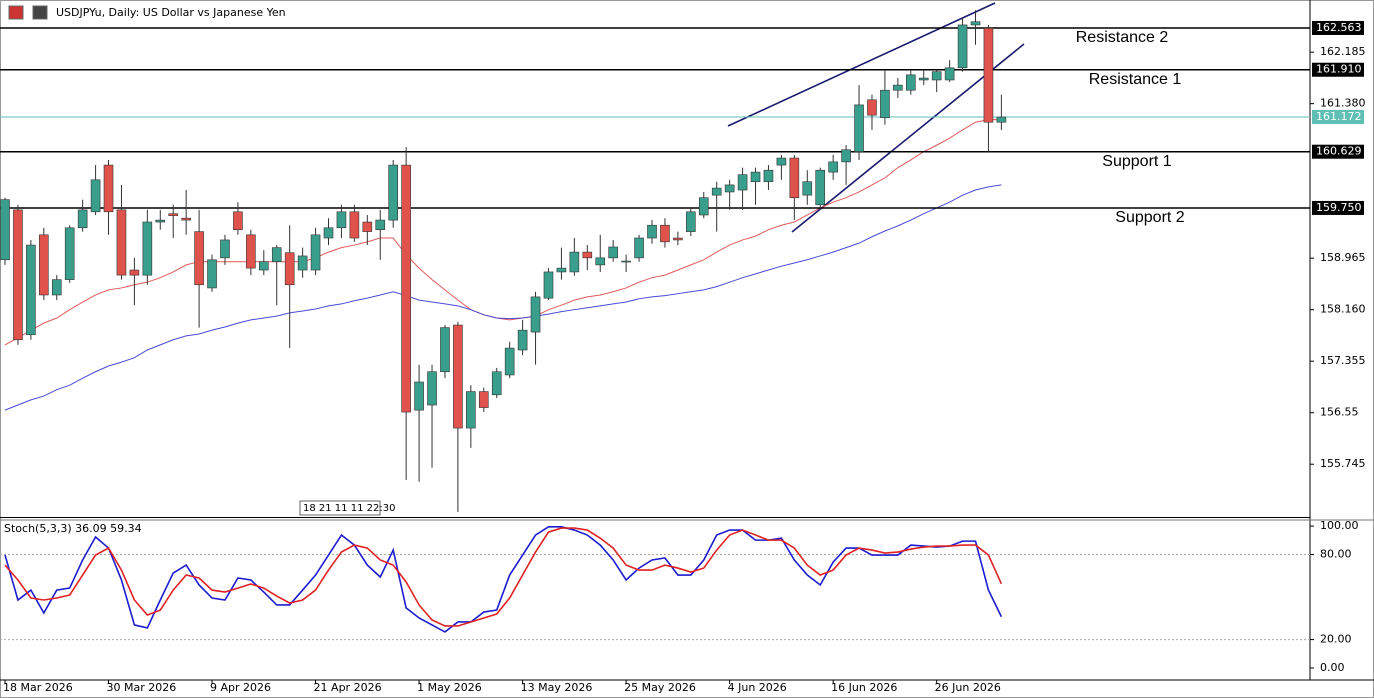 This screenshot has width=1374, height=698. What do you see at coordinates (1339, 412) in the screenshot?
I see `y-tick-label: 156.55` at bounding box center [1339, 412].